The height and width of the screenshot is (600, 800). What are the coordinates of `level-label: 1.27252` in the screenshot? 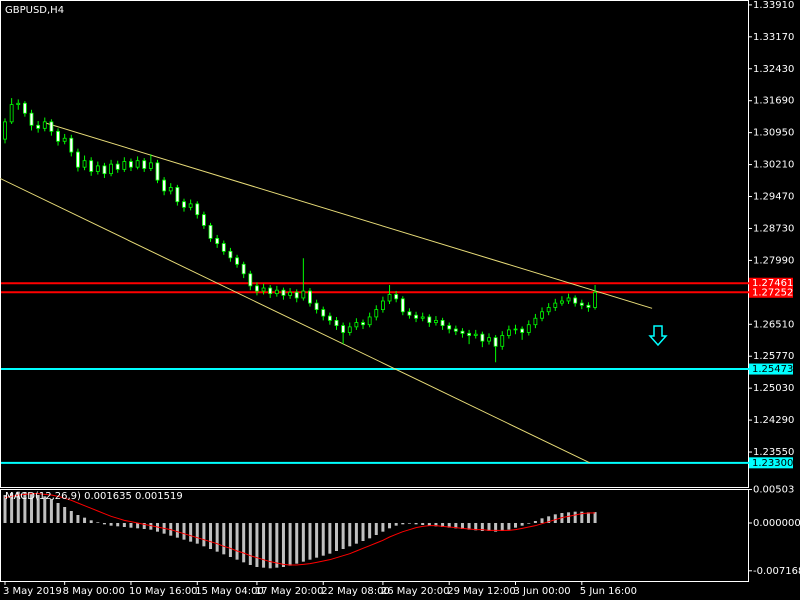 It's located at (772, 292).